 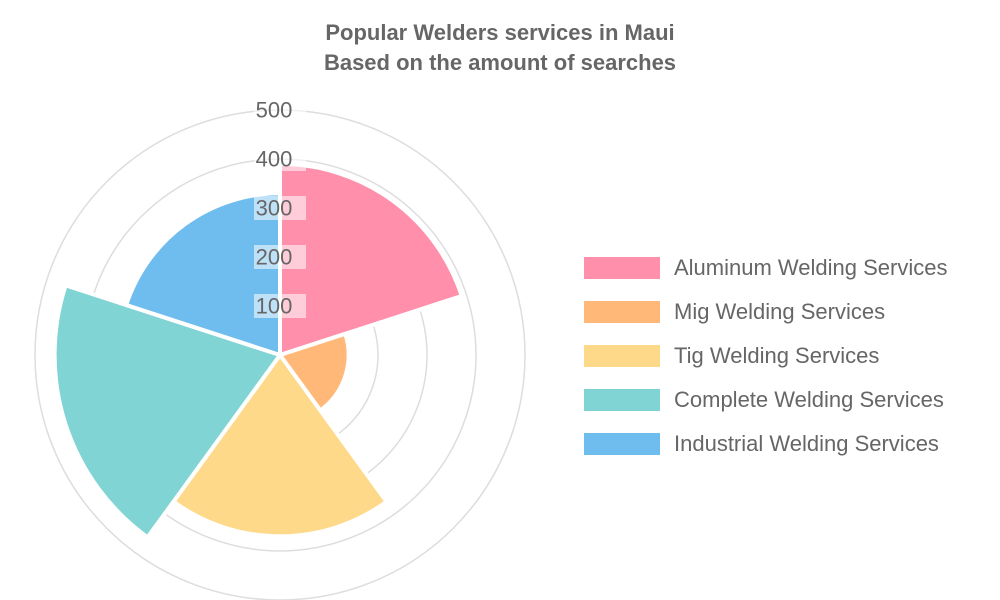 I want to click on legend-item: Mig Welding Services, so click(x=765, y=312).